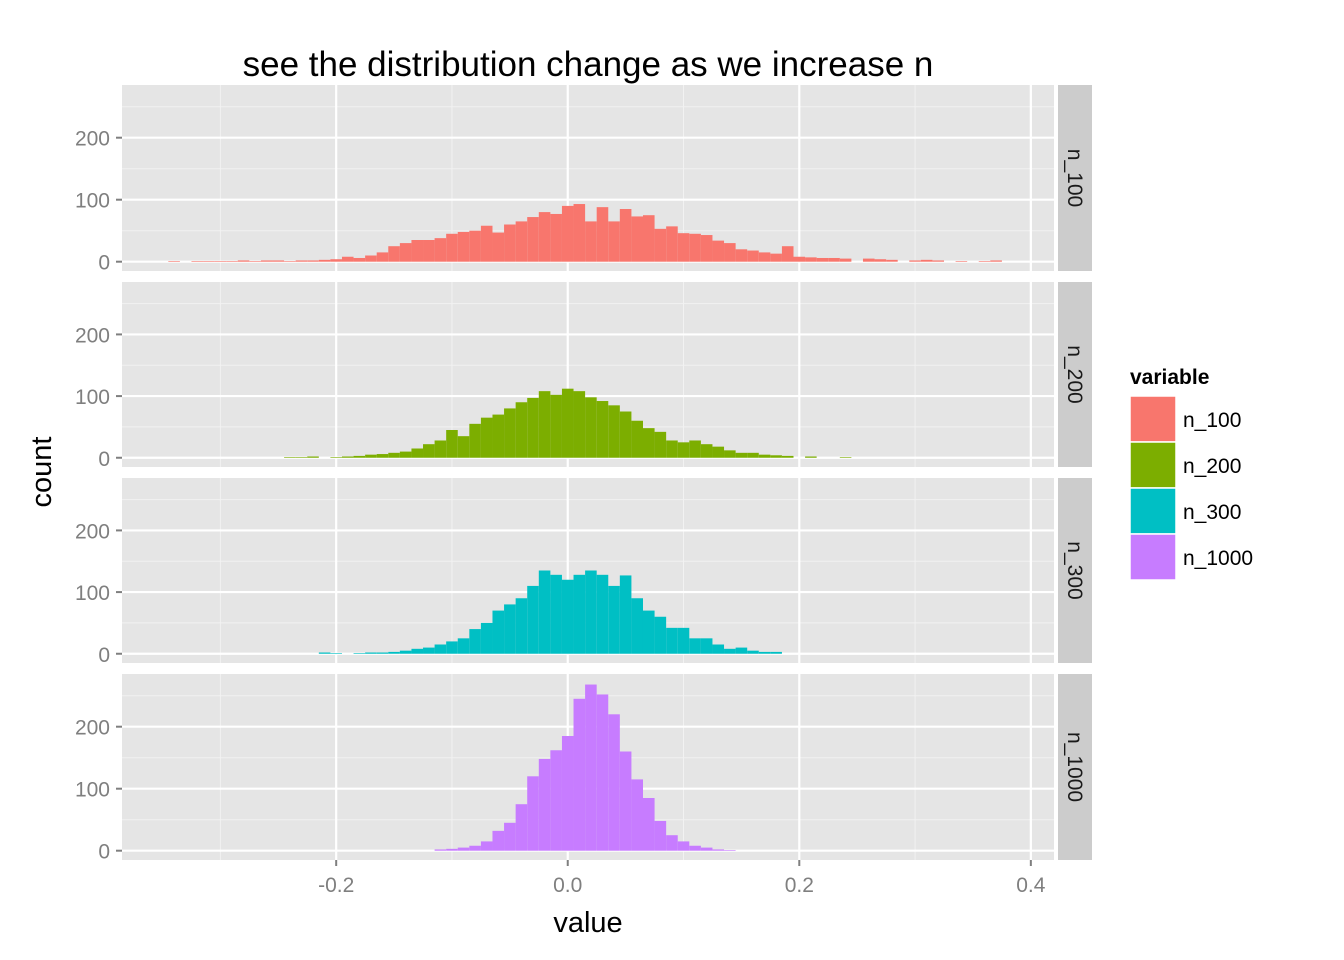 This screenshot has height=960, width=1344. Describe the element at coordinates (1074, 374) in the screenshot. I see `facet-strip-label: n_200` at that location.